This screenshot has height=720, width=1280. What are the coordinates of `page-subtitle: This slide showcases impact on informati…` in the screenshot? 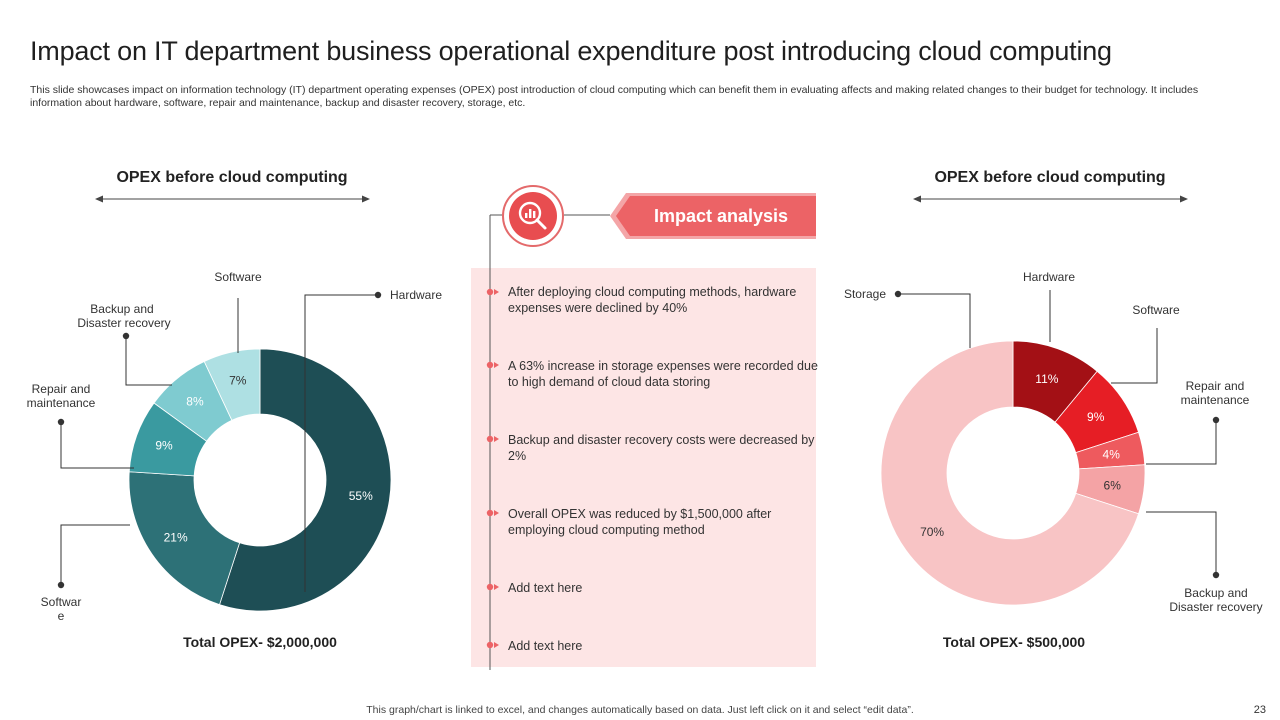 It's located at (614, 96).